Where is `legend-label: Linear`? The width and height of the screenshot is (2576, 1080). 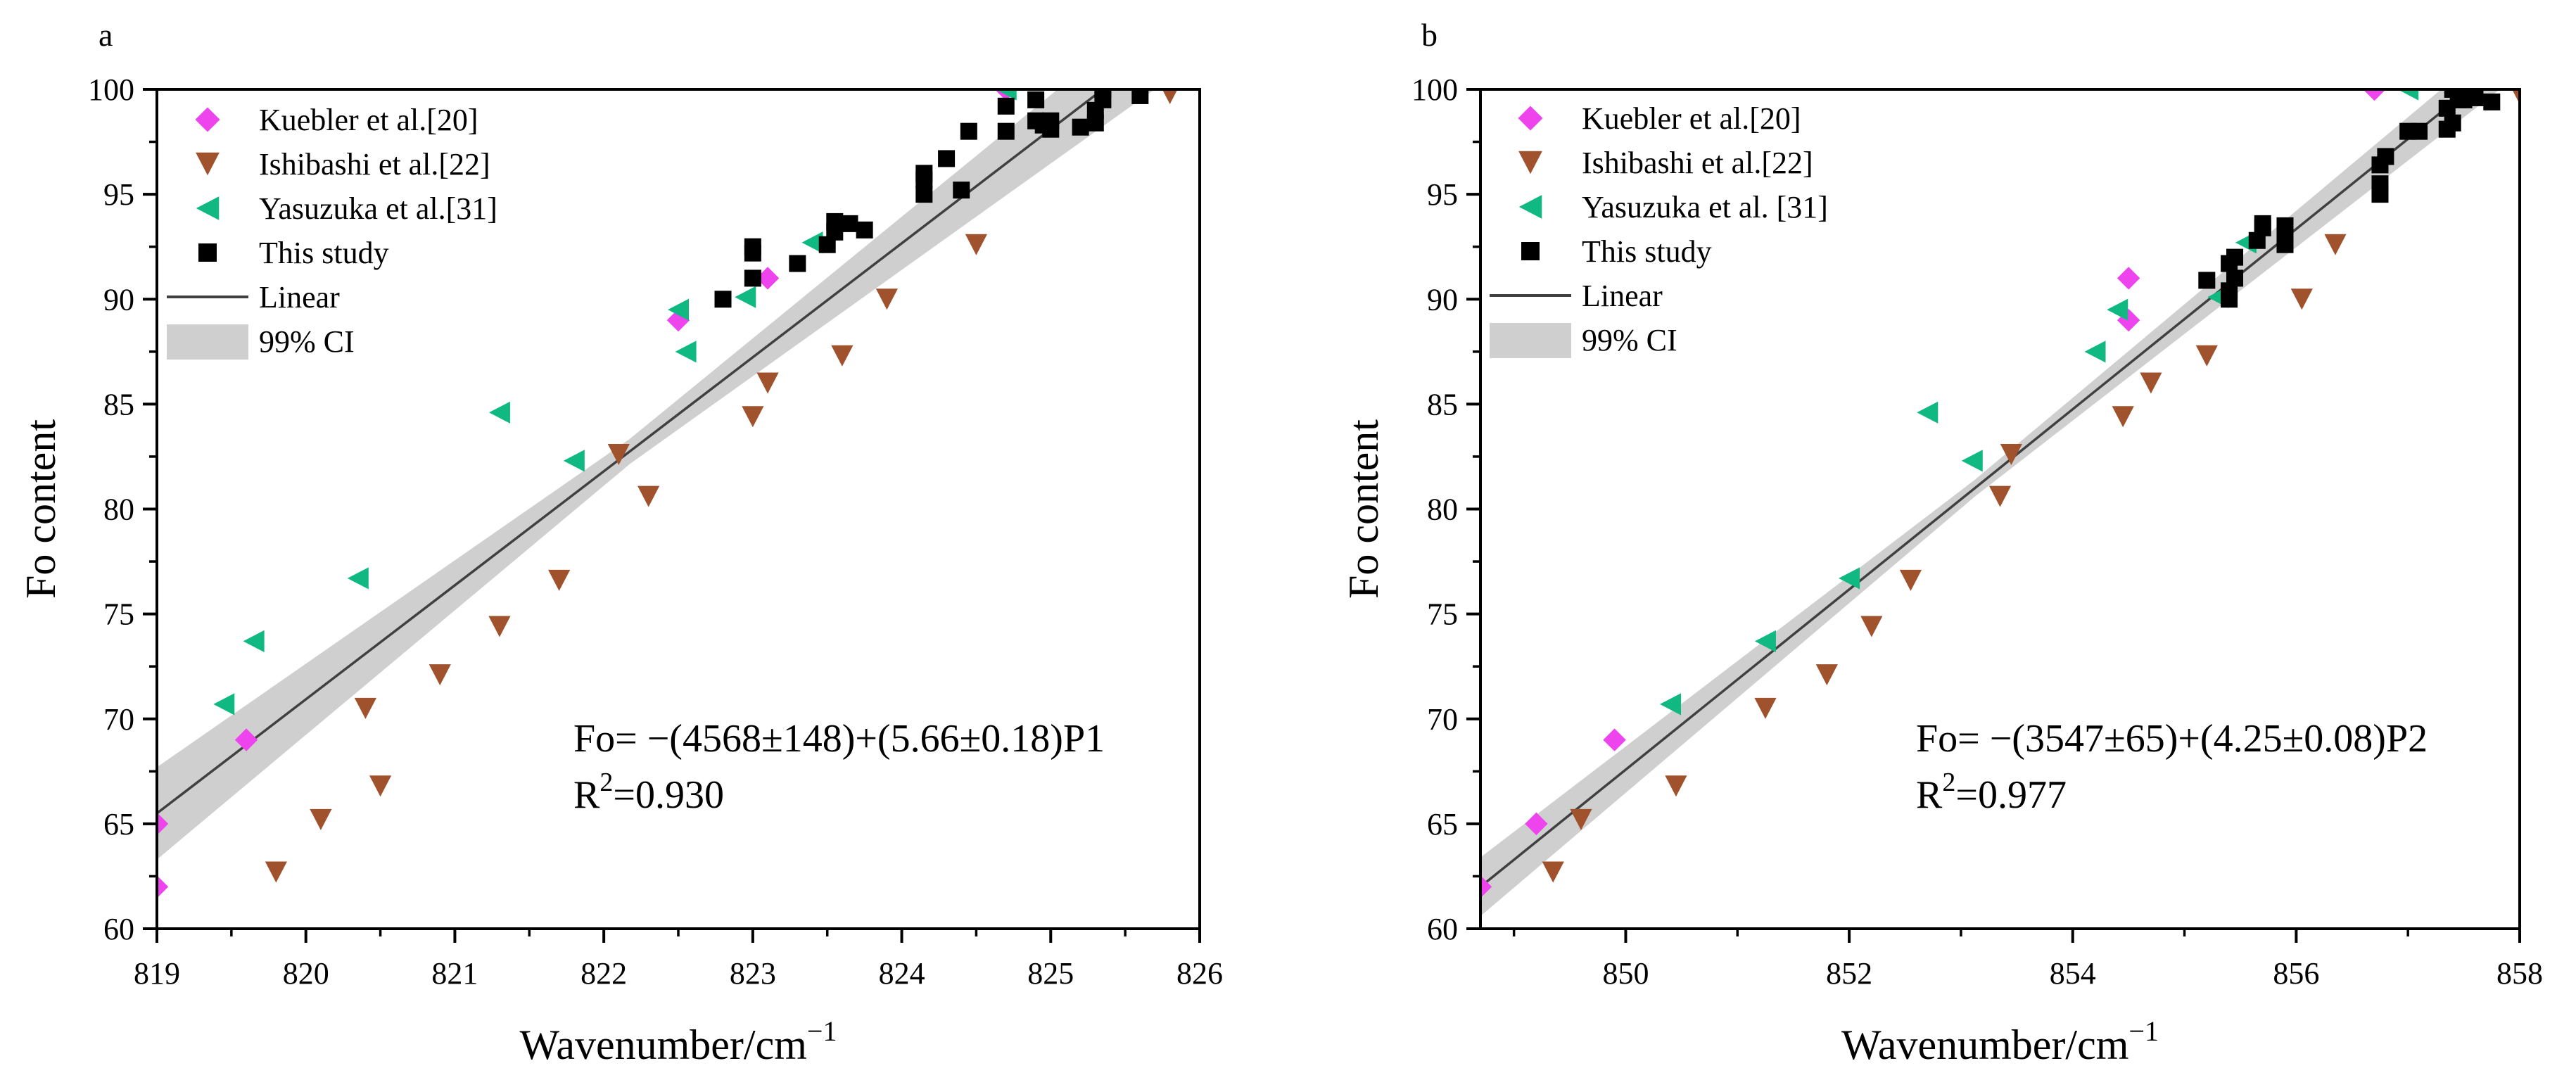 legend-label: Linear is located at coordinates (299, 297).